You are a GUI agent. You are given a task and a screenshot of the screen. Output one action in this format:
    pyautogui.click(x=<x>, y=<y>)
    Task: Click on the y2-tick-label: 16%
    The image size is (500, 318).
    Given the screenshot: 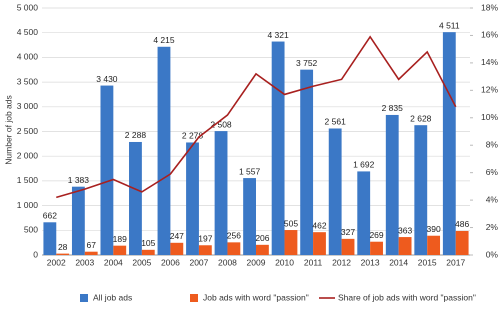 What is the action you would take?
    pyautogui.click(x=489, y=35)
    